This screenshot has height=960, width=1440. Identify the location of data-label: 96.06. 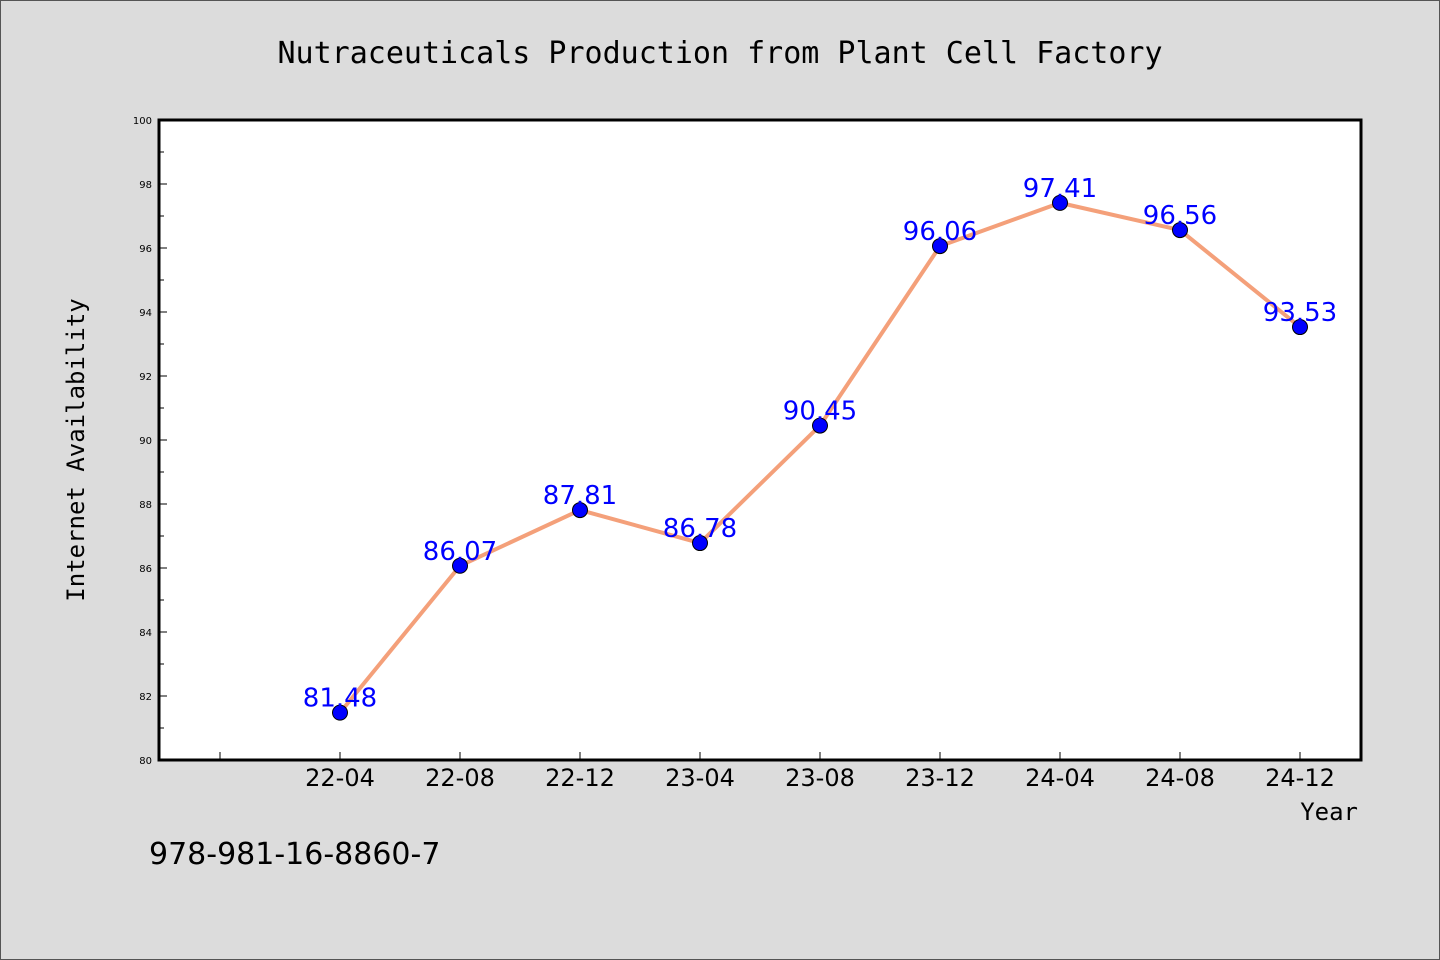
(940, 232).